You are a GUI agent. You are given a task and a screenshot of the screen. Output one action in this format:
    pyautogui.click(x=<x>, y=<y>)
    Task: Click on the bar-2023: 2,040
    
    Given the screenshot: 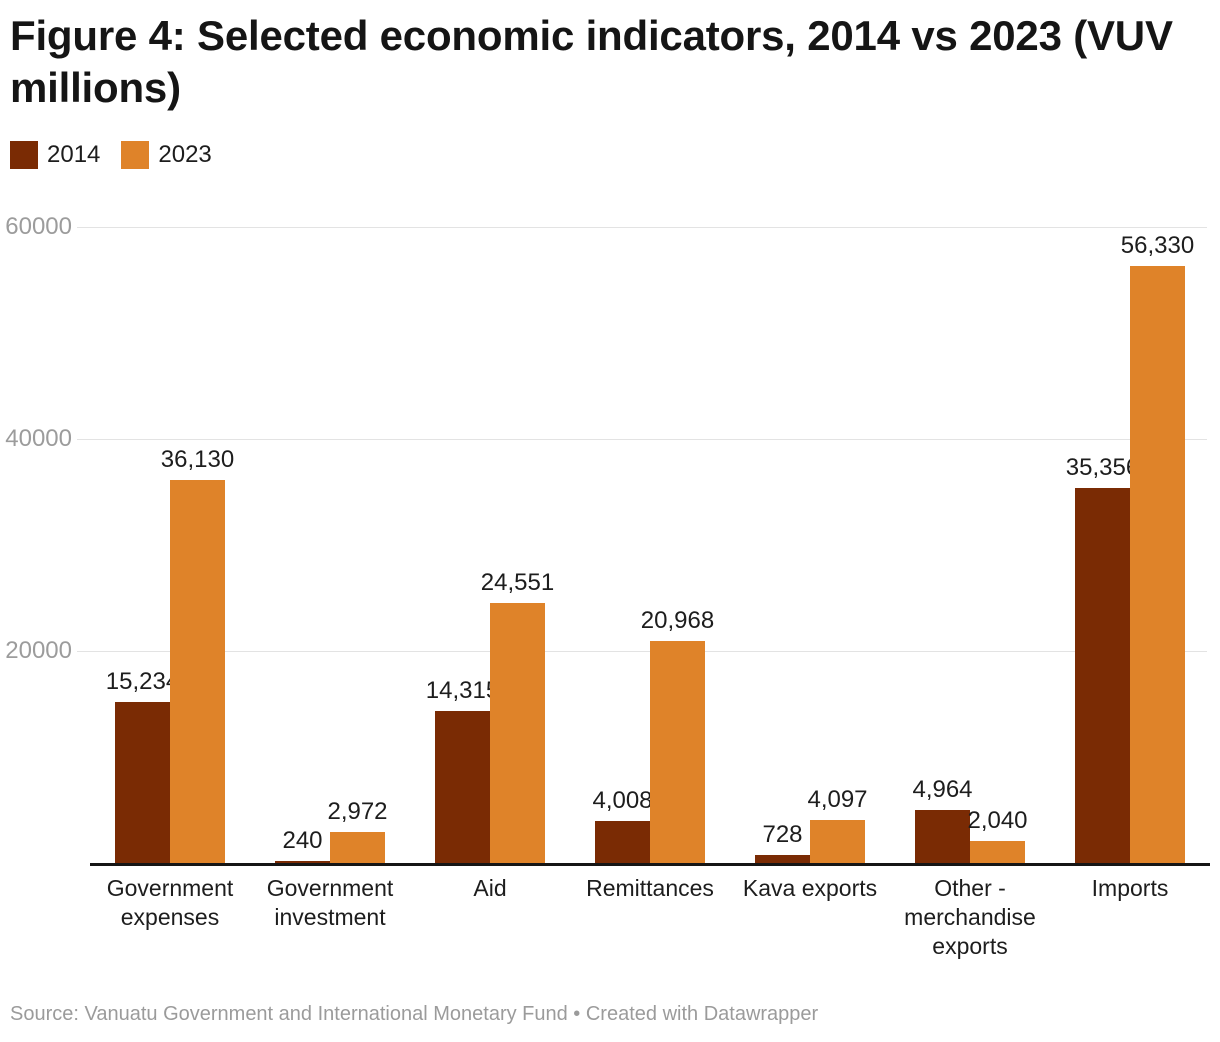 What is the action you would take?
    pyautogui.click(x=997, y=835)
    